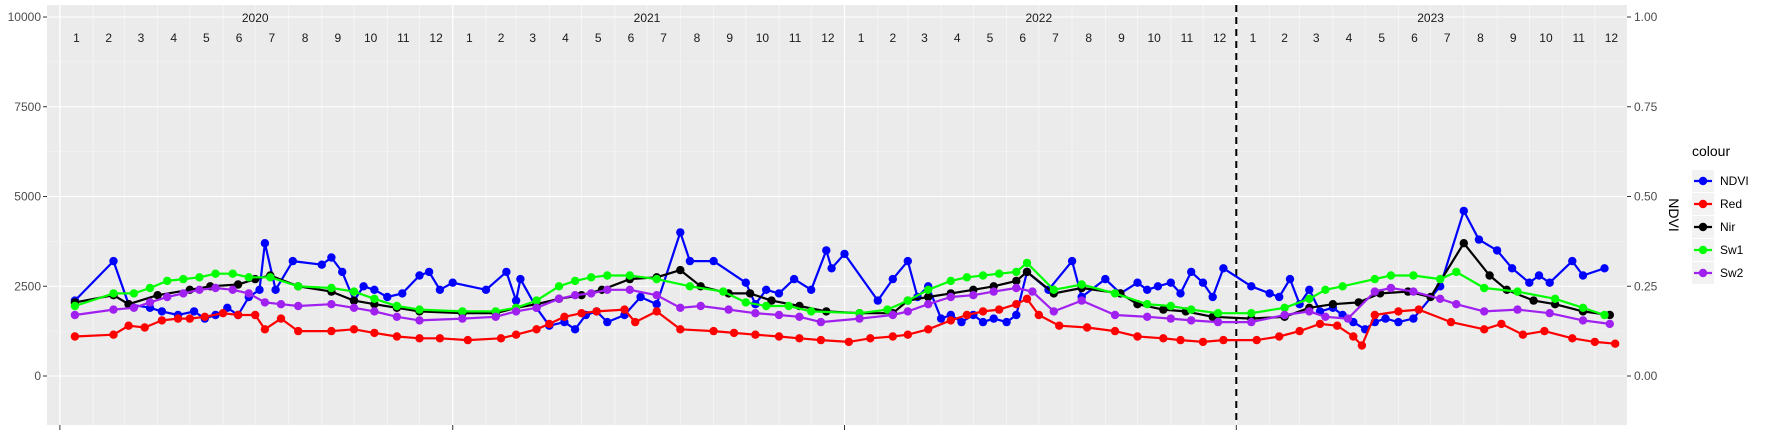 This screenshot has height=442, width=1773. What do you see at coordinates (1703, 204) in the screenshot?
I see `legend-key-point-red` at bounding box center [1703, 204].